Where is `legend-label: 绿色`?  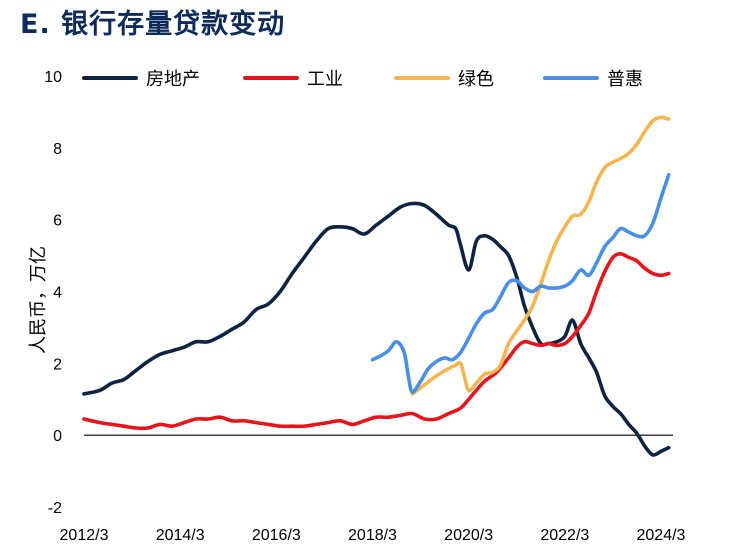
legend-label: 绿色 is located at coordinates (476, 79).